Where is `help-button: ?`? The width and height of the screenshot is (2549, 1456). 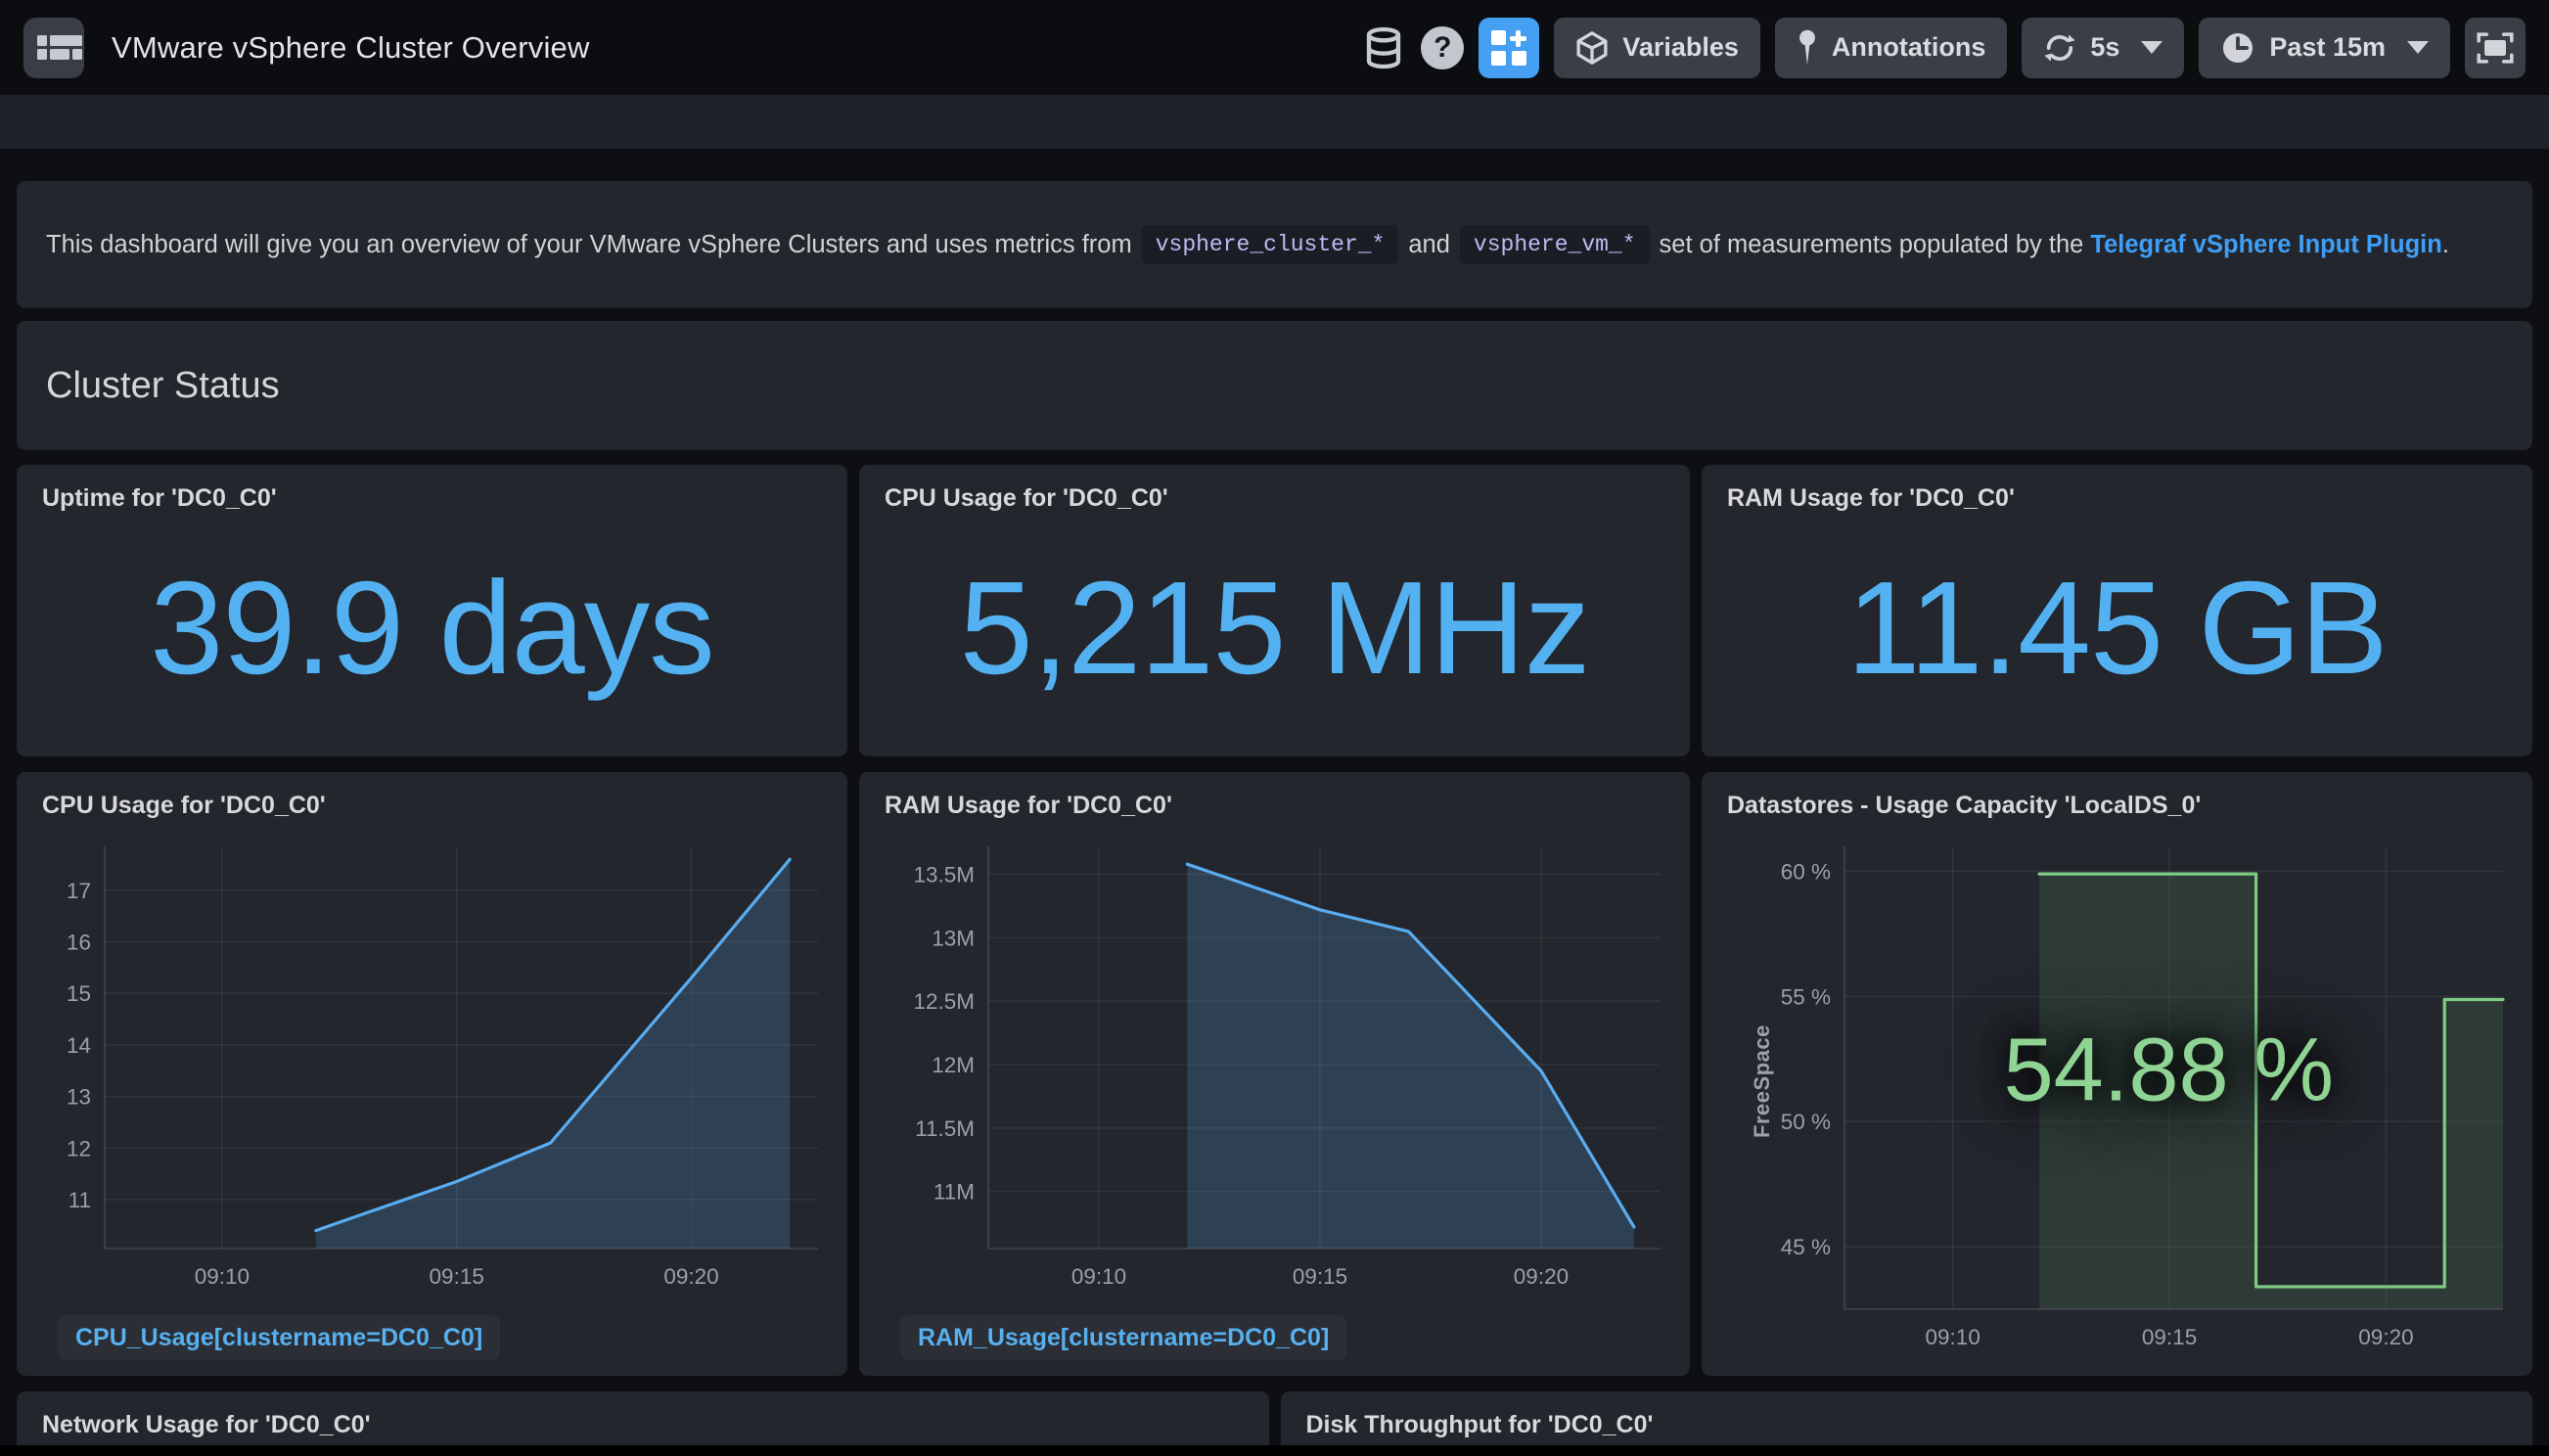
help-button: ? is located at coordinates (1443, 47).